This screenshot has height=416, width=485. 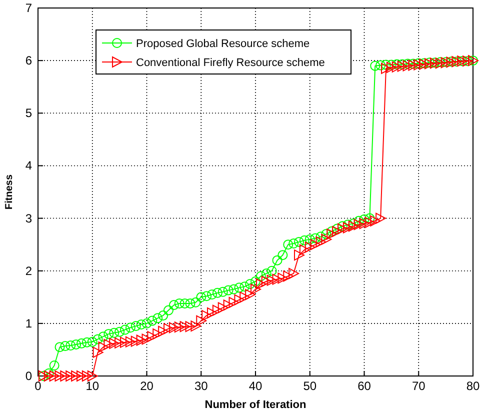 What do you see at coordinates (28, 271) in the screenshot?
I see `y-tick-label: 2` at bounding box center [28, 271].